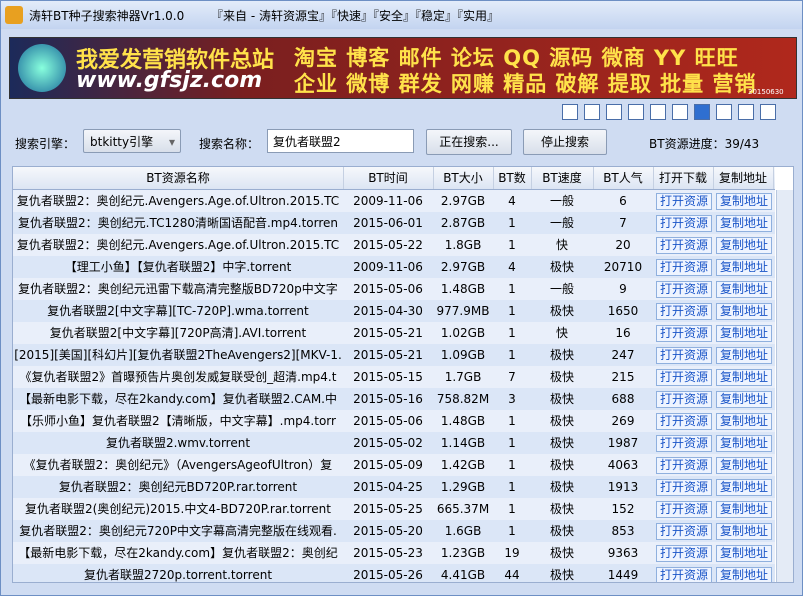 This screenshot has height=596, width=803. Describe the element at coordinates (132, 141) in the screenshot. I see `engine-select: btkitty引擎 ▾` at that location.